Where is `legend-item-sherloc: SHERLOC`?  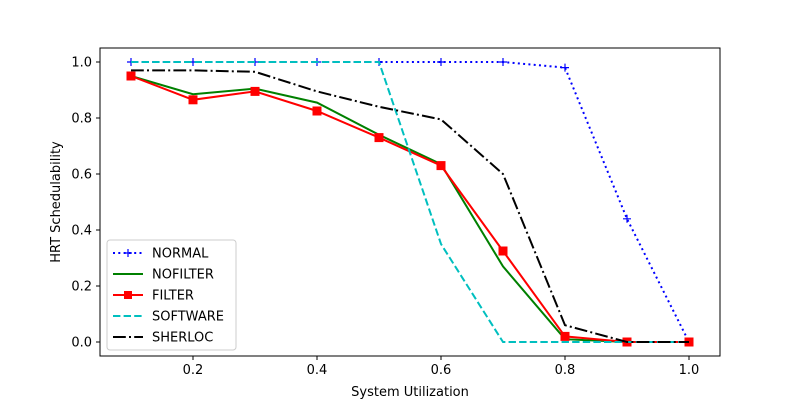 legend-item-sherloc: SHERLOC is located at coordinates (163, 338).